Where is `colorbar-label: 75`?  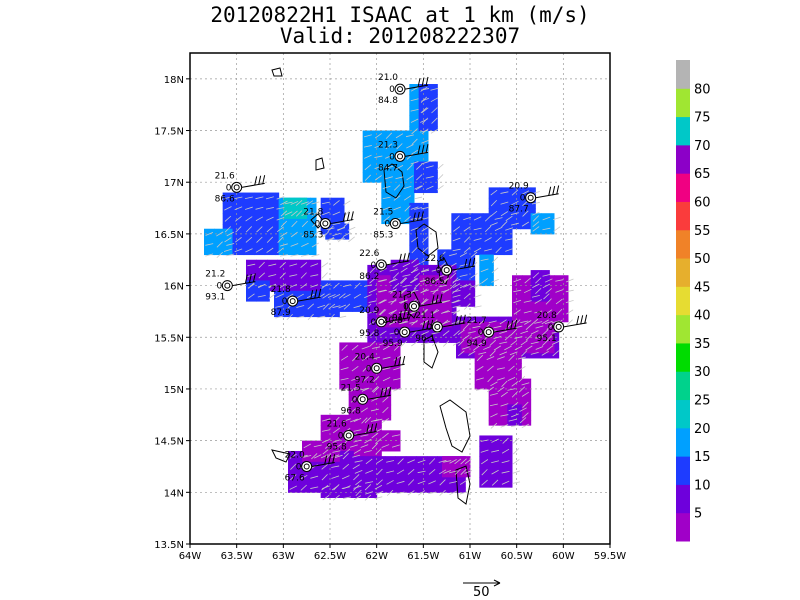 colorbar-label: 75 is located at coordinates (702, 118).